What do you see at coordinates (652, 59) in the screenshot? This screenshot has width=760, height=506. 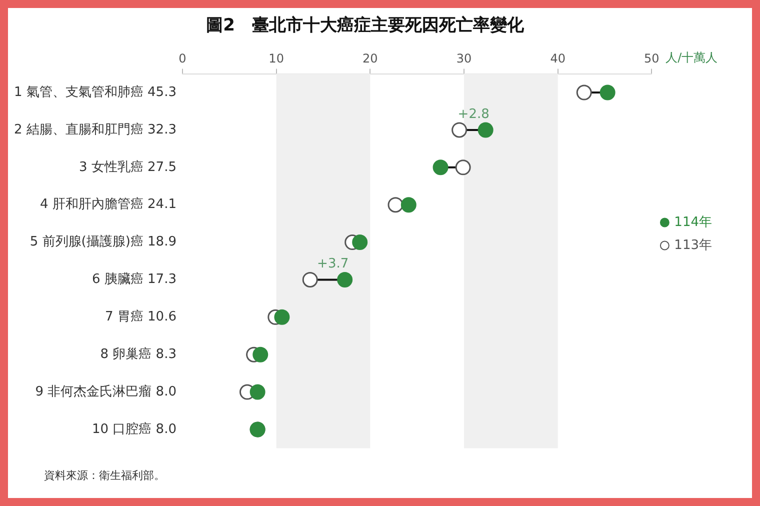 I see `x-tick-label: 50` at bounding box center [652, 59].